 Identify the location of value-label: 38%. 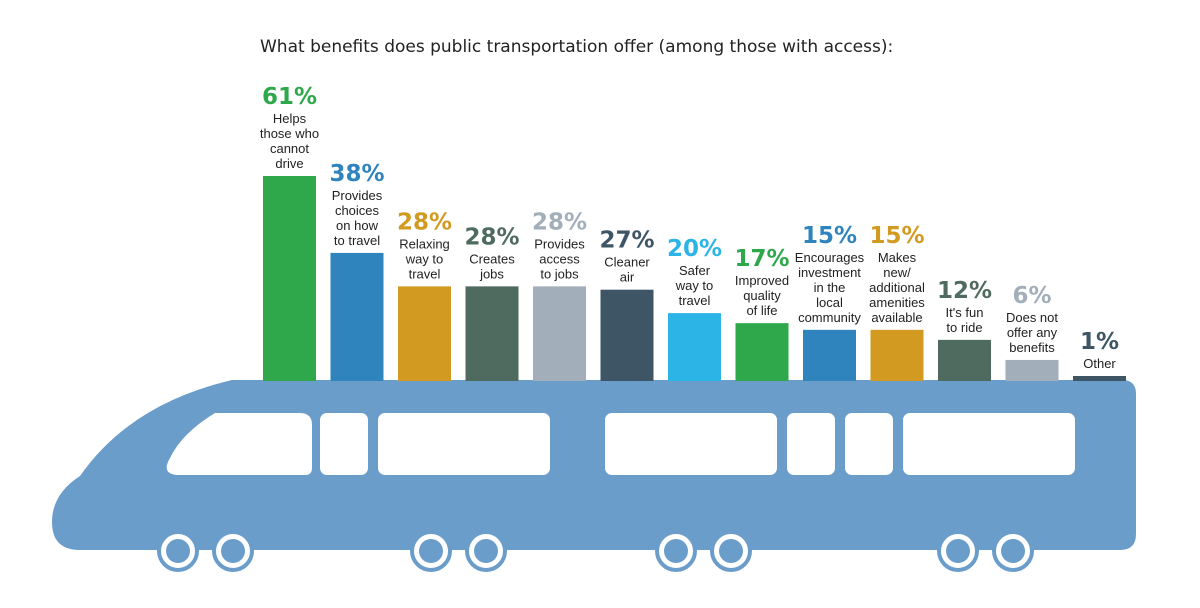
(356, 174).